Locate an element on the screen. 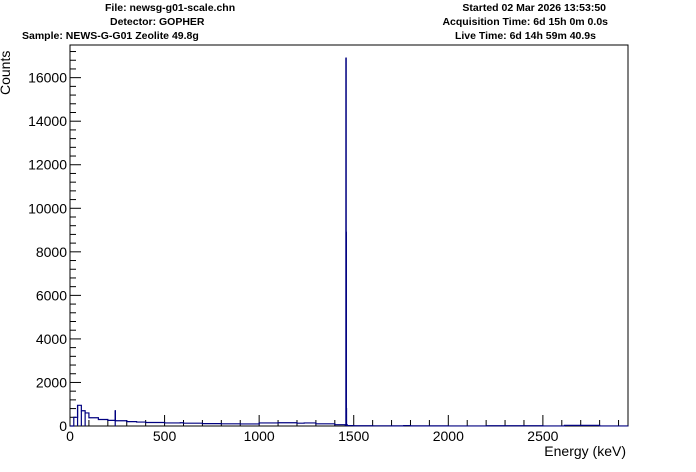 The height and width of the screenshot is (472, 696). y-tick-label: 8000 is located at coordinates (51, 252).